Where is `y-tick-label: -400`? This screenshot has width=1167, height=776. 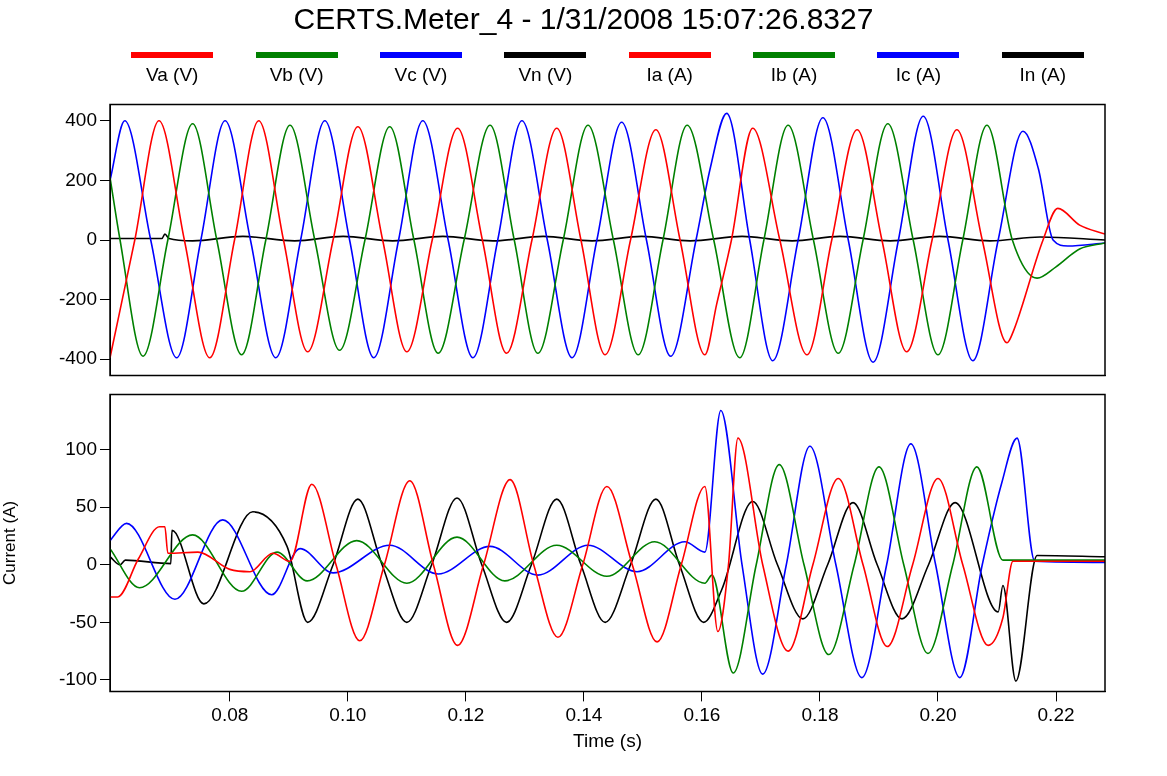 y-tick-label: -400 is located at coordinates (77, 358).